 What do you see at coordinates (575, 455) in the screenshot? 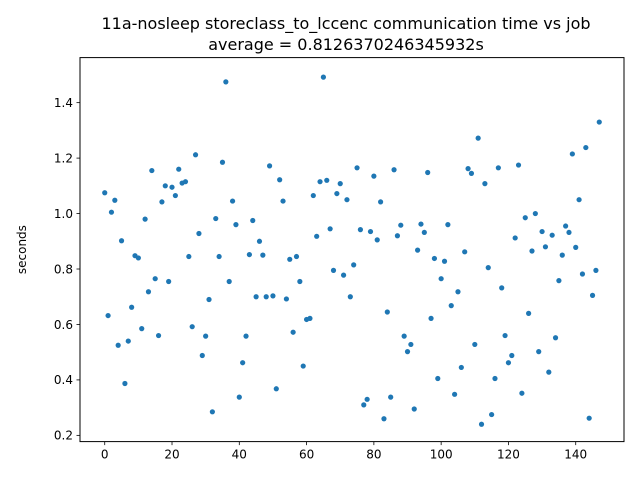
I see `x-tick-label: 140` at bounding box center [575, 455].